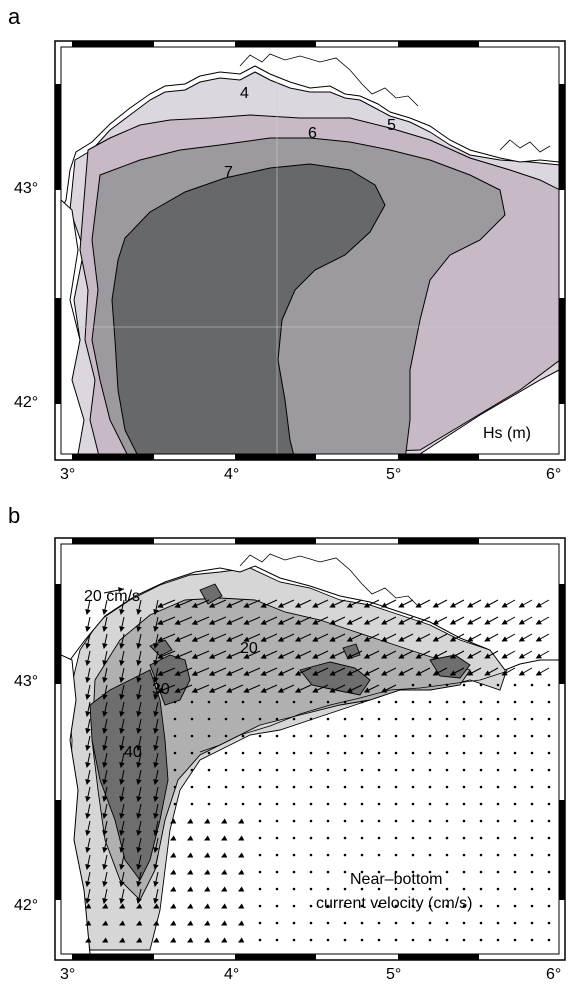 The height and width of the screenshot is (991, 568). What do you see at coordinates (394, 974) in the screenshot?
I see `panel-b-xtick-5: 5°` at bounding box center [394, 974].